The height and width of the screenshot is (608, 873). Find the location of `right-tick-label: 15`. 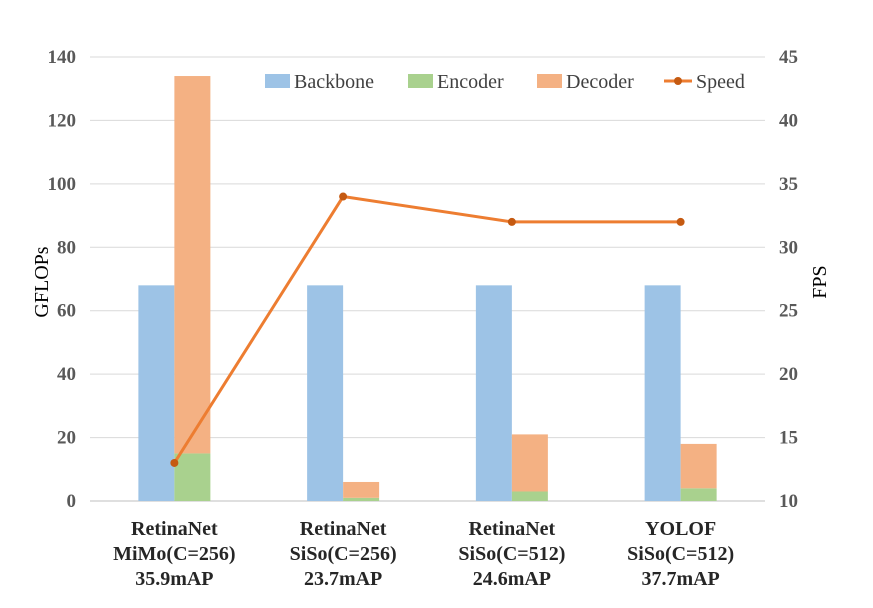

right-tick-label: 15 is located at coordinates (788, 438).